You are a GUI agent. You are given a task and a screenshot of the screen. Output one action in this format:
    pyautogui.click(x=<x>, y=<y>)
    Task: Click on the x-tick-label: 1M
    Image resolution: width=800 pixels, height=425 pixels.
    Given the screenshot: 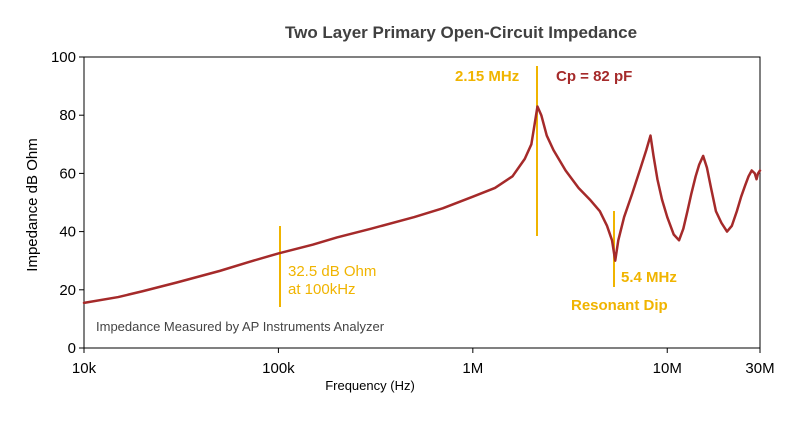 What is the action you would take?
    pyautogui.click(x=472, y=368)
    